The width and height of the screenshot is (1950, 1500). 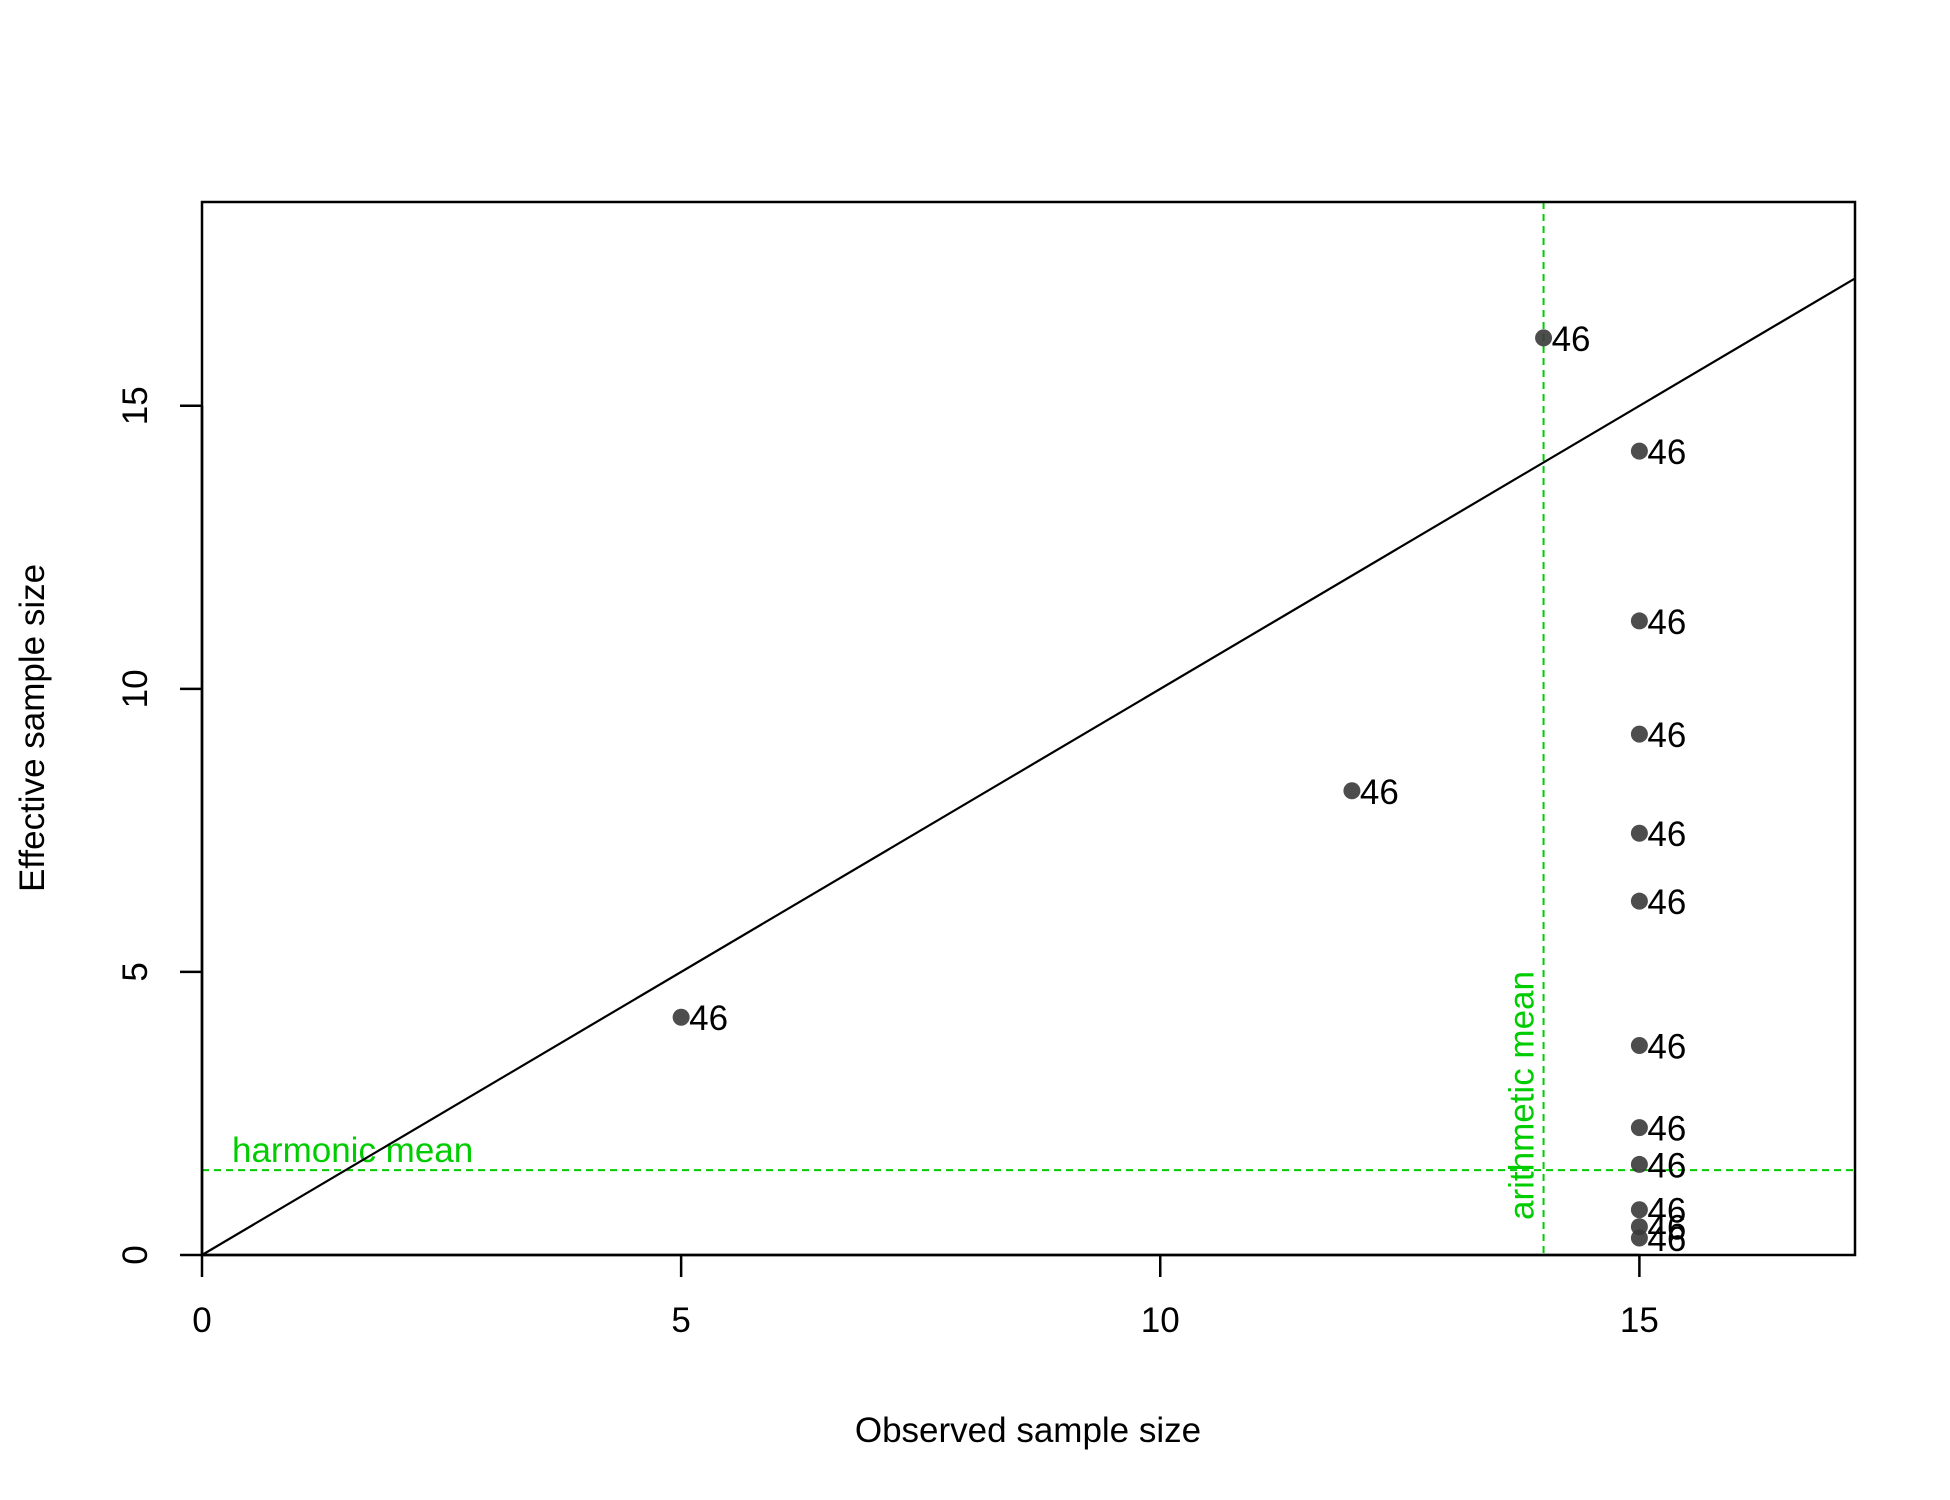 What do you see at coordinates (135, 1254) in the screenshot?
I see `y-tick-label: 0` at bounding box center [135, 1254].